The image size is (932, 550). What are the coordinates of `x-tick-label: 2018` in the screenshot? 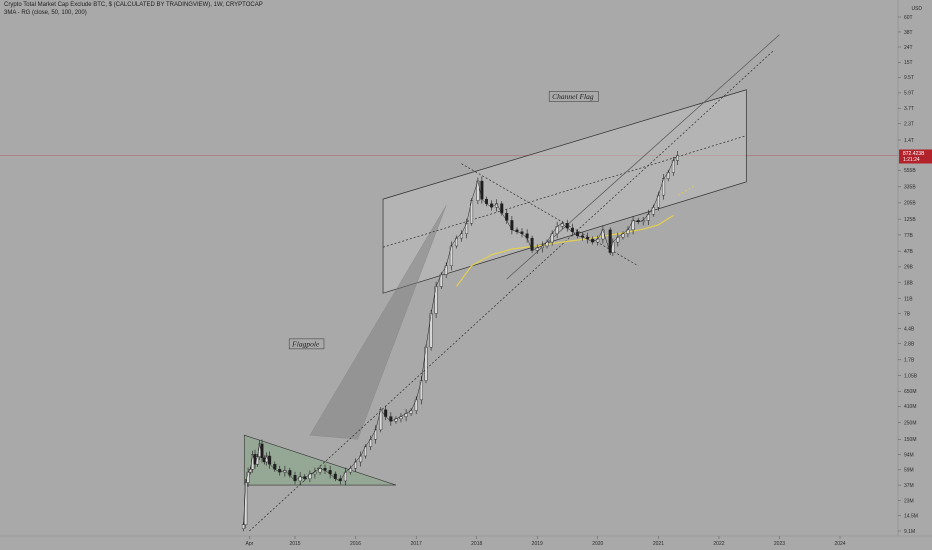 It's located at (476, 544).